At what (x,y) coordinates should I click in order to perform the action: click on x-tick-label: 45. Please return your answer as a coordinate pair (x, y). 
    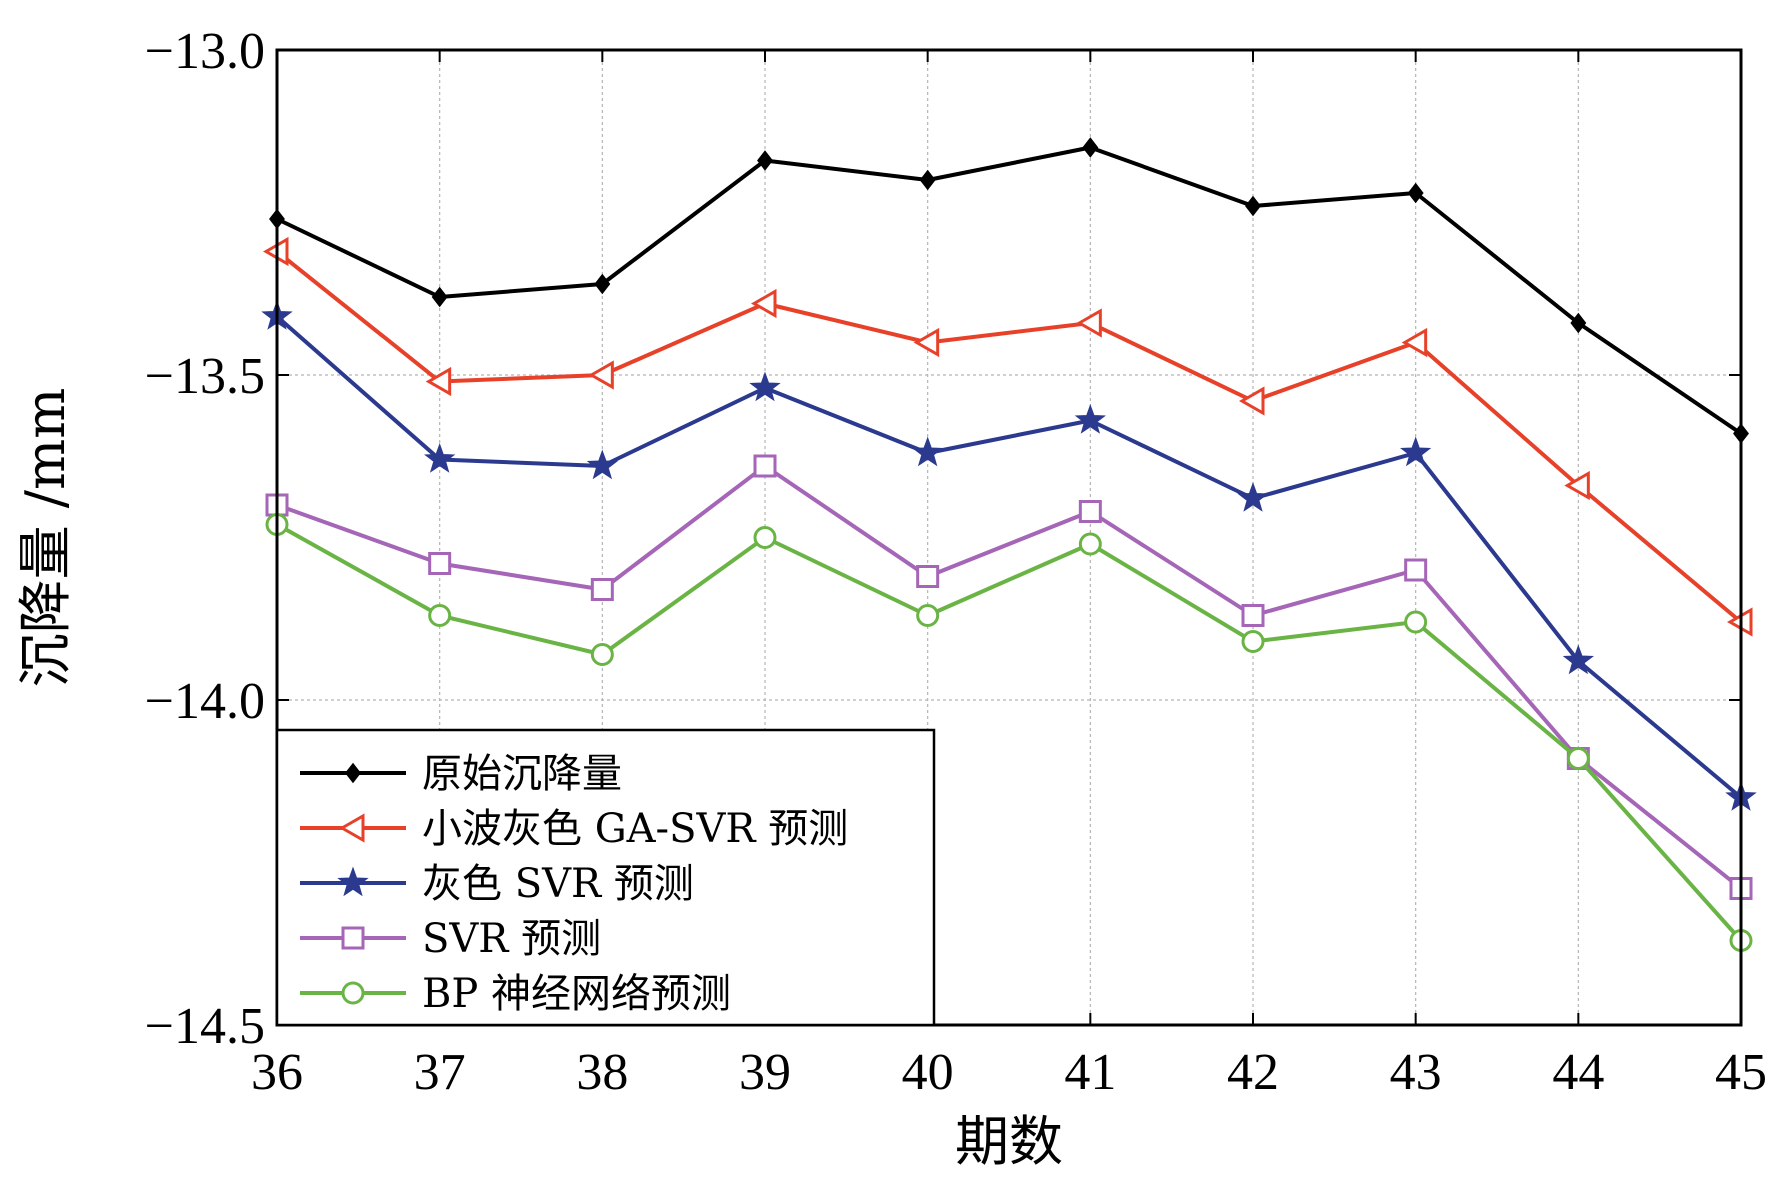
    Looking at the image, I should click on (1741, 1072).